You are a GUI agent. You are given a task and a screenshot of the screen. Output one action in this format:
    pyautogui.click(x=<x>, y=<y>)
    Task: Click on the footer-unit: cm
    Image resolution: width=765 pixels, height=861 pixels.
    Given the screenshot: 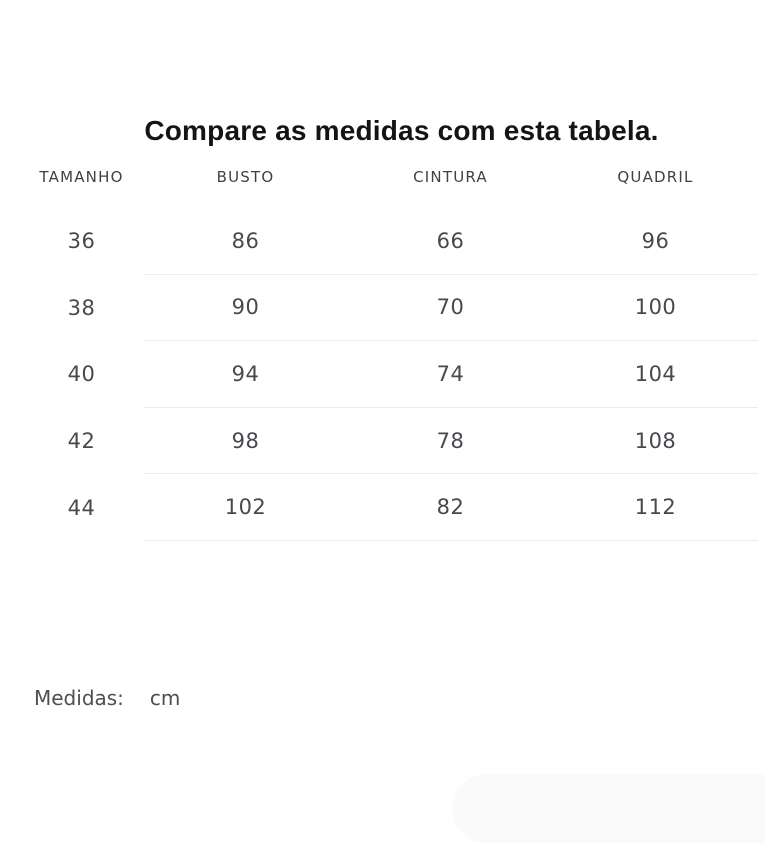 What is the action you would take?
    pyautogui.click(x=165, y=697)
    